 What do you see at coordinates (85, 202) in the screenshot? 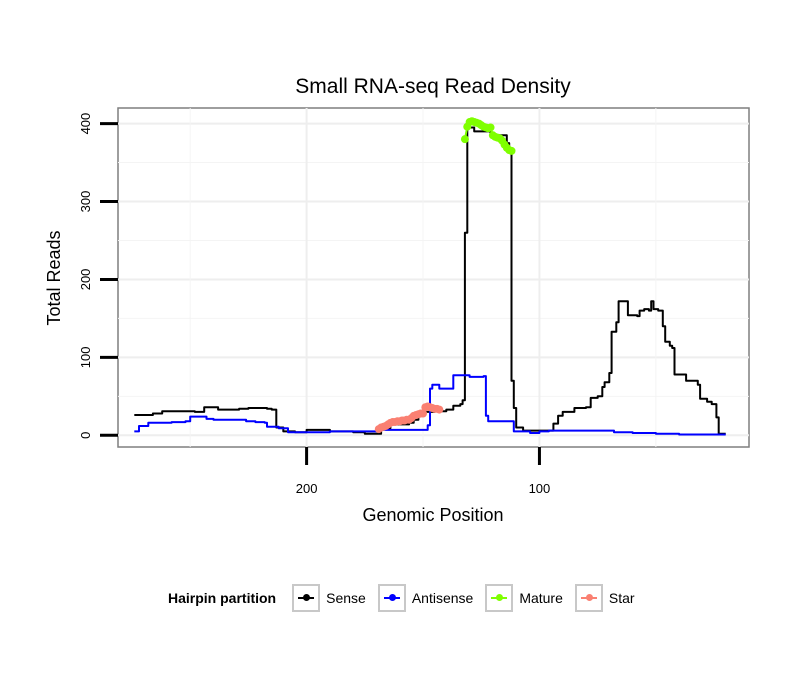
I see `y-tick-label: 300` at bounding box center [85, 202].